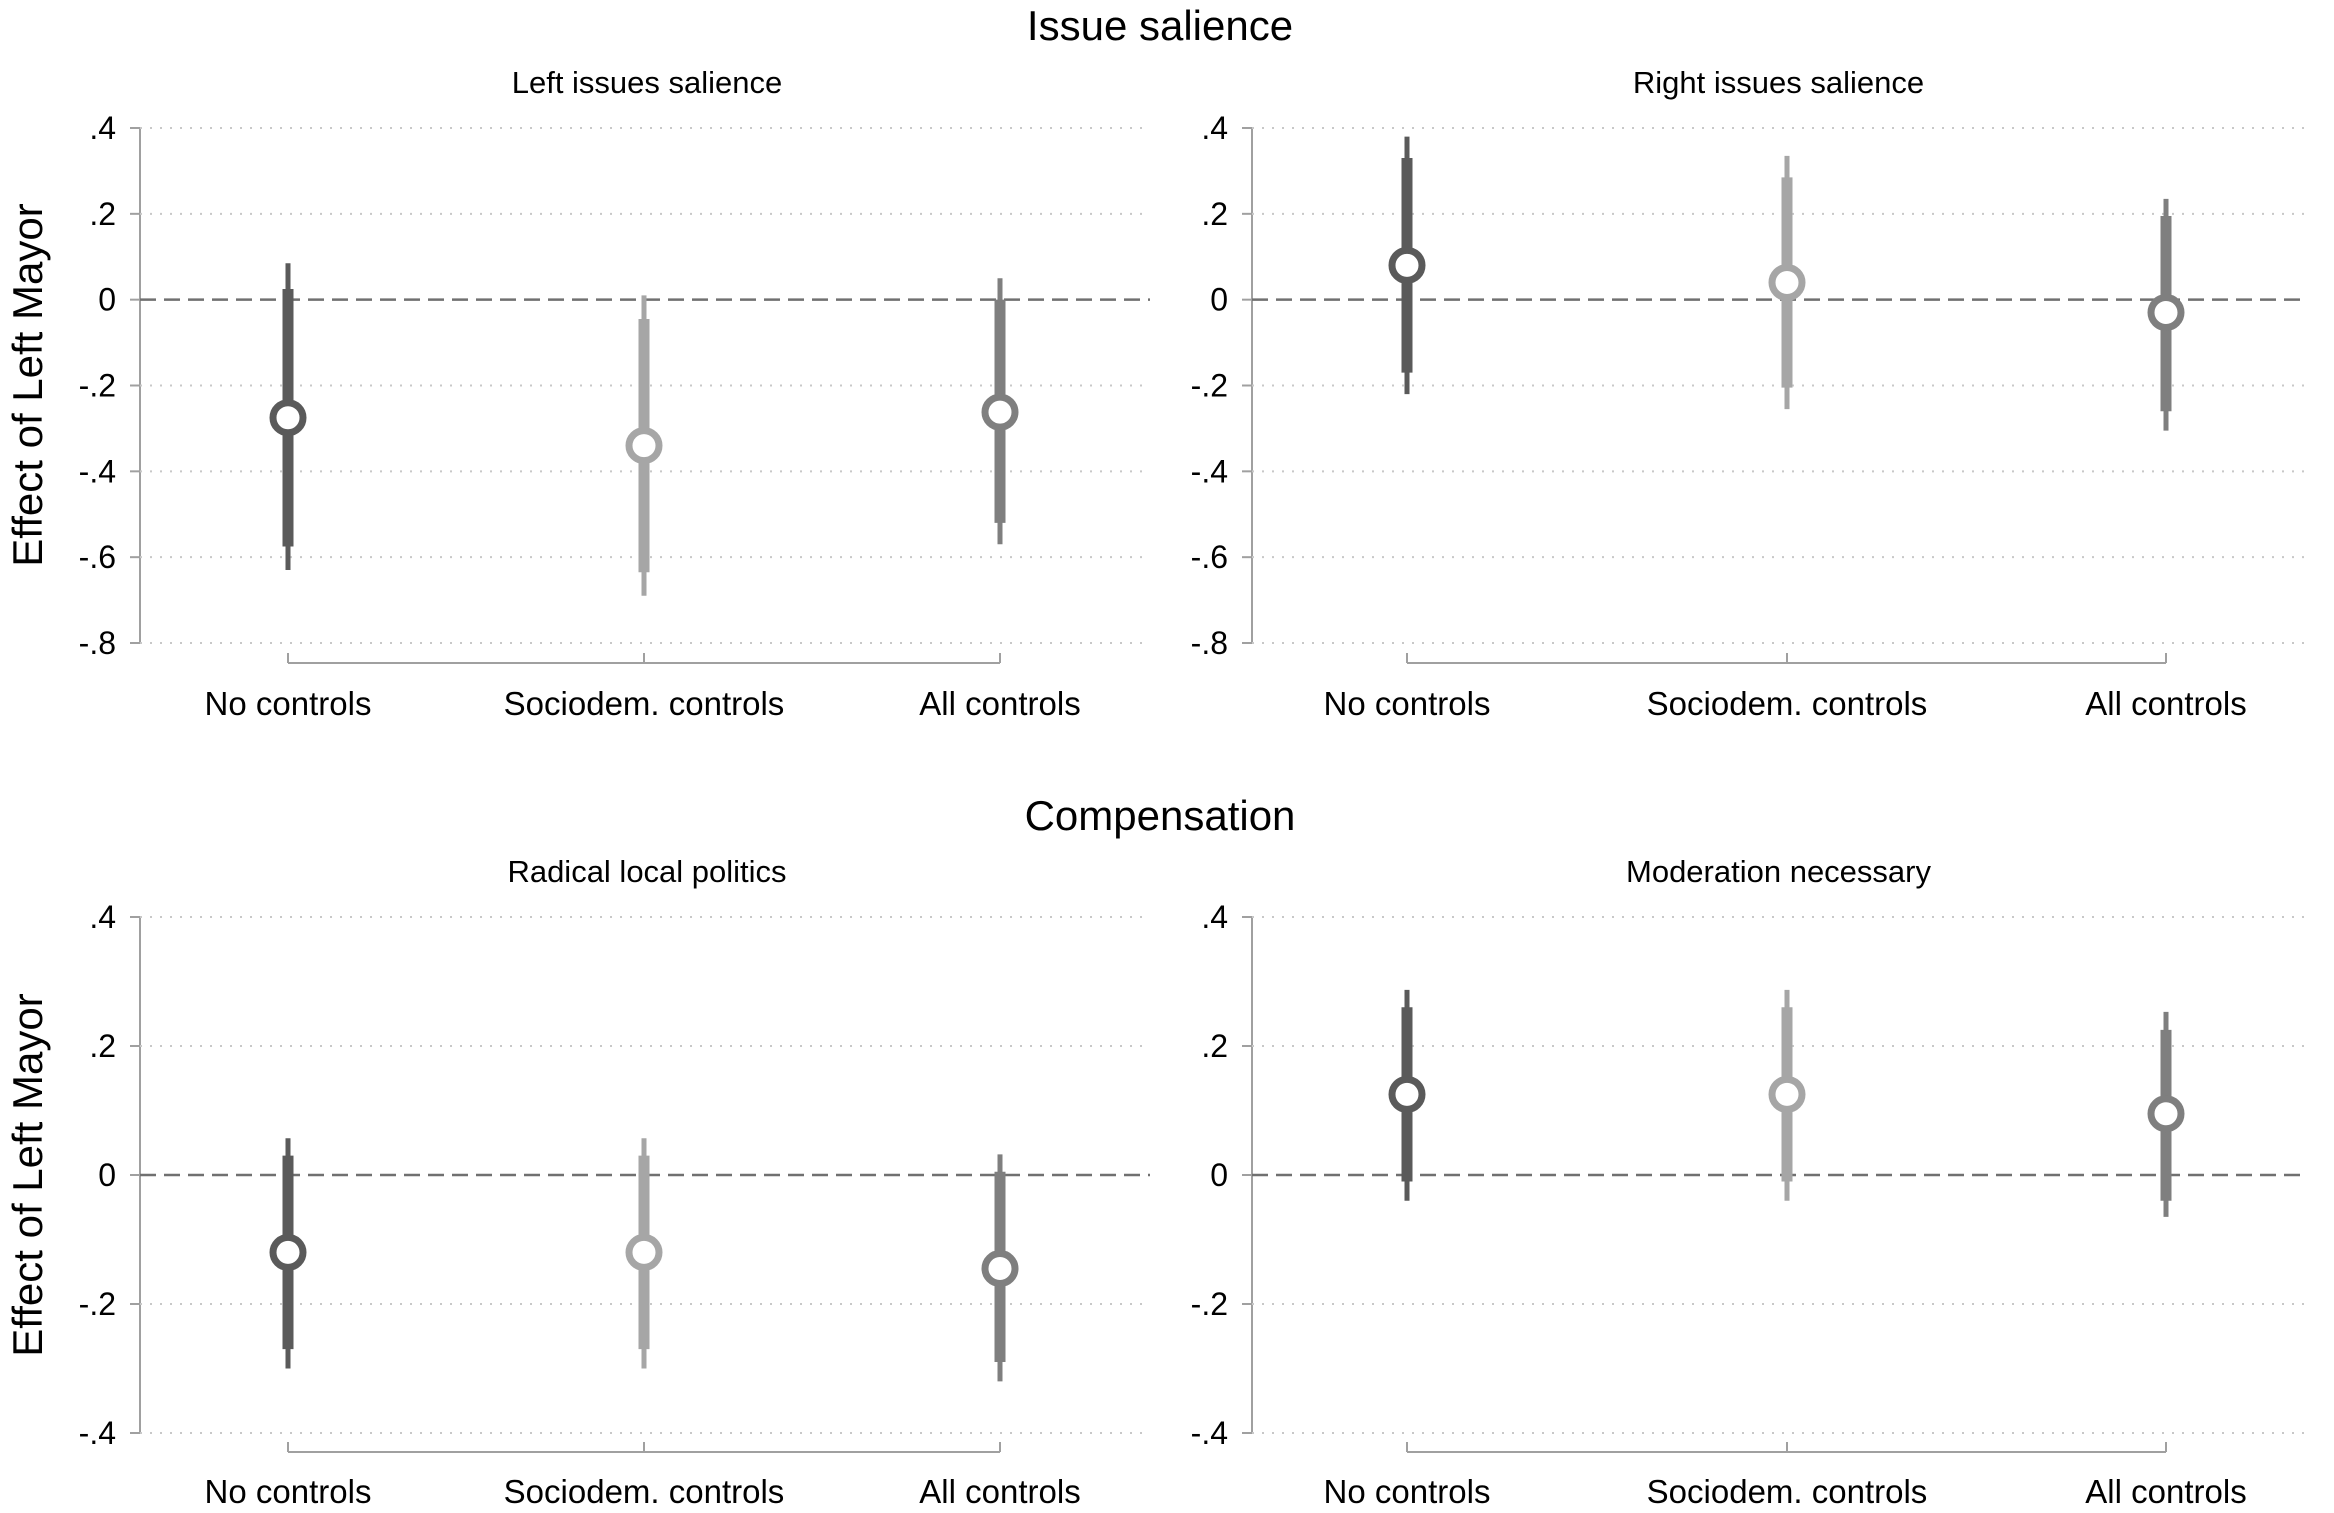  What do you see at coordinates (647, 82) in the screenshot?
I see `panel-title: Left issues salience` at bounding box center [647, 82].